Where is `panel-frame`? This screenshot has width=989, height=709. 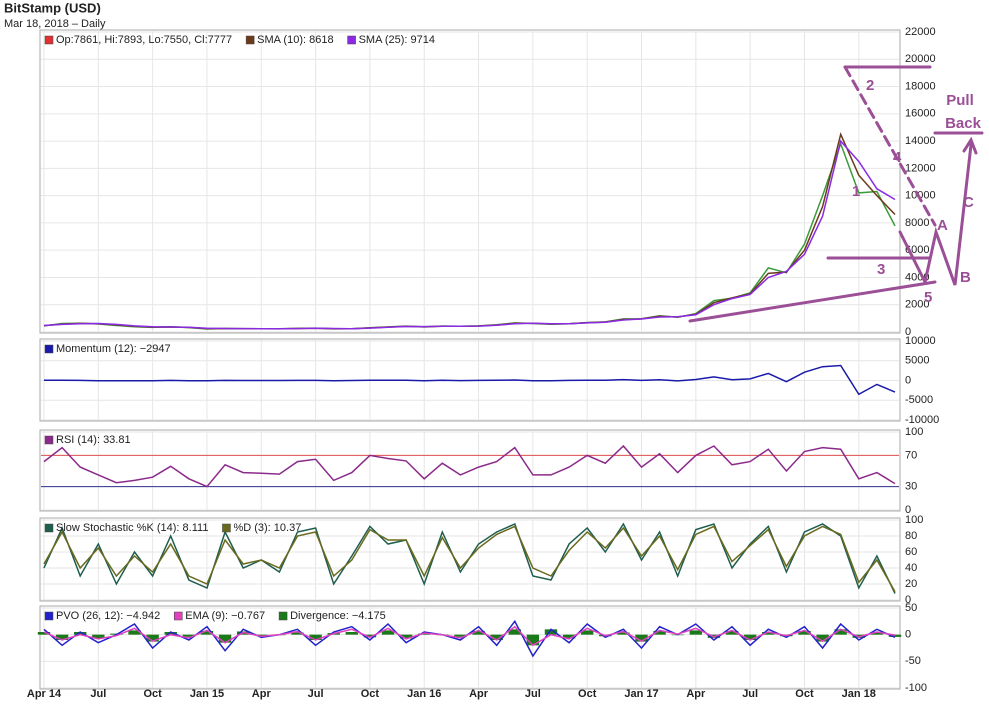 panel-frame is located at coordinates (470, 559).